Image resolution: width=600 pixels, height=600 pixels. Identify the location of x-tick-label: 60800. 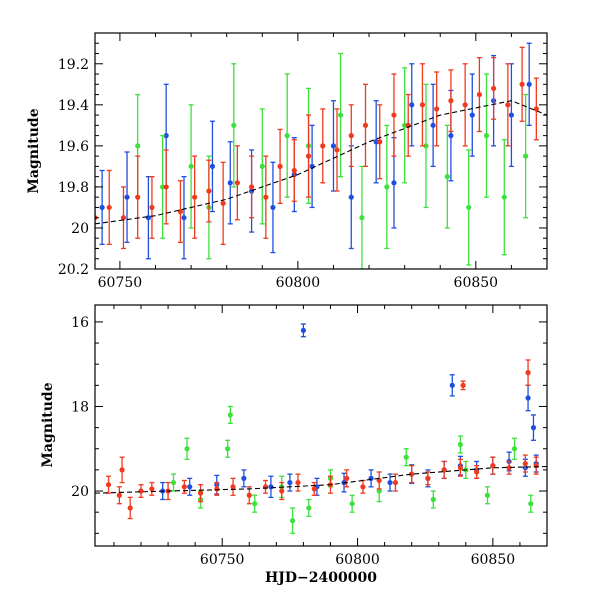
(298, 283).